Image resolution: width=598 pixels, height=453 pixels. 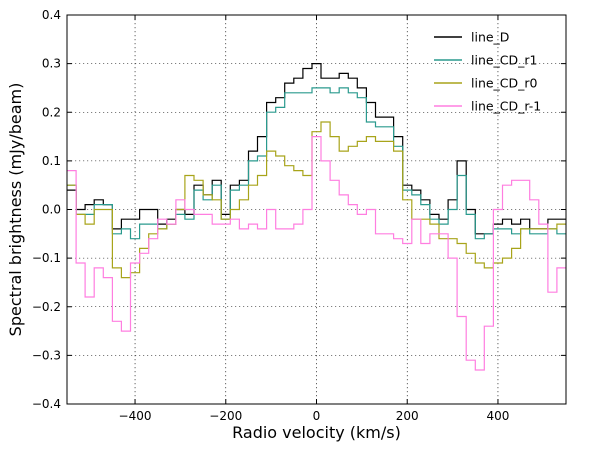 I want to click on y-tick-label: −0.1, so click(x=46, y=258).